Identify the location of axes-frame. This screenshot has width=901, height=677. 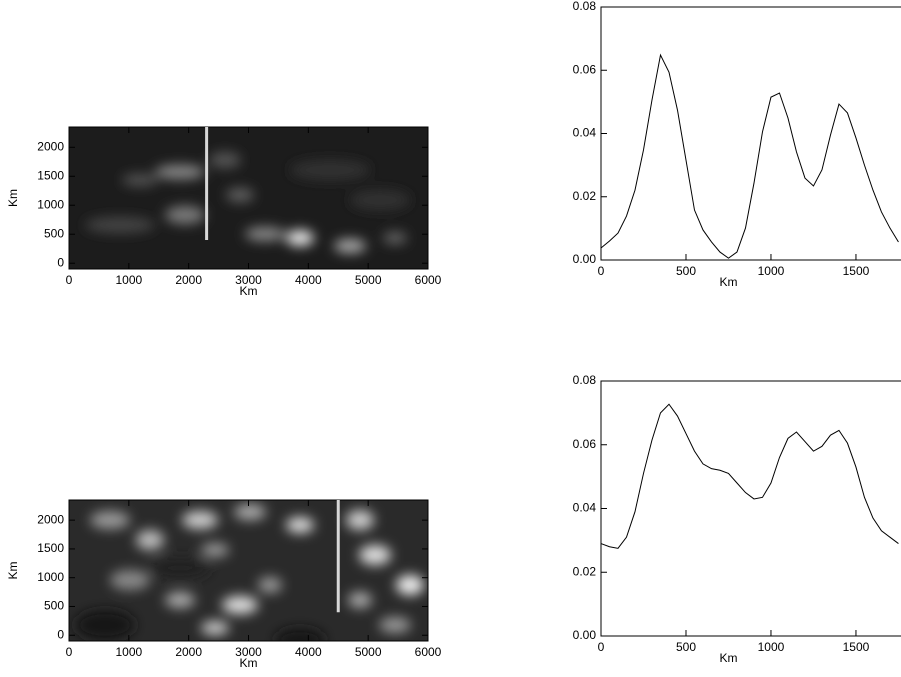
(750, 508).